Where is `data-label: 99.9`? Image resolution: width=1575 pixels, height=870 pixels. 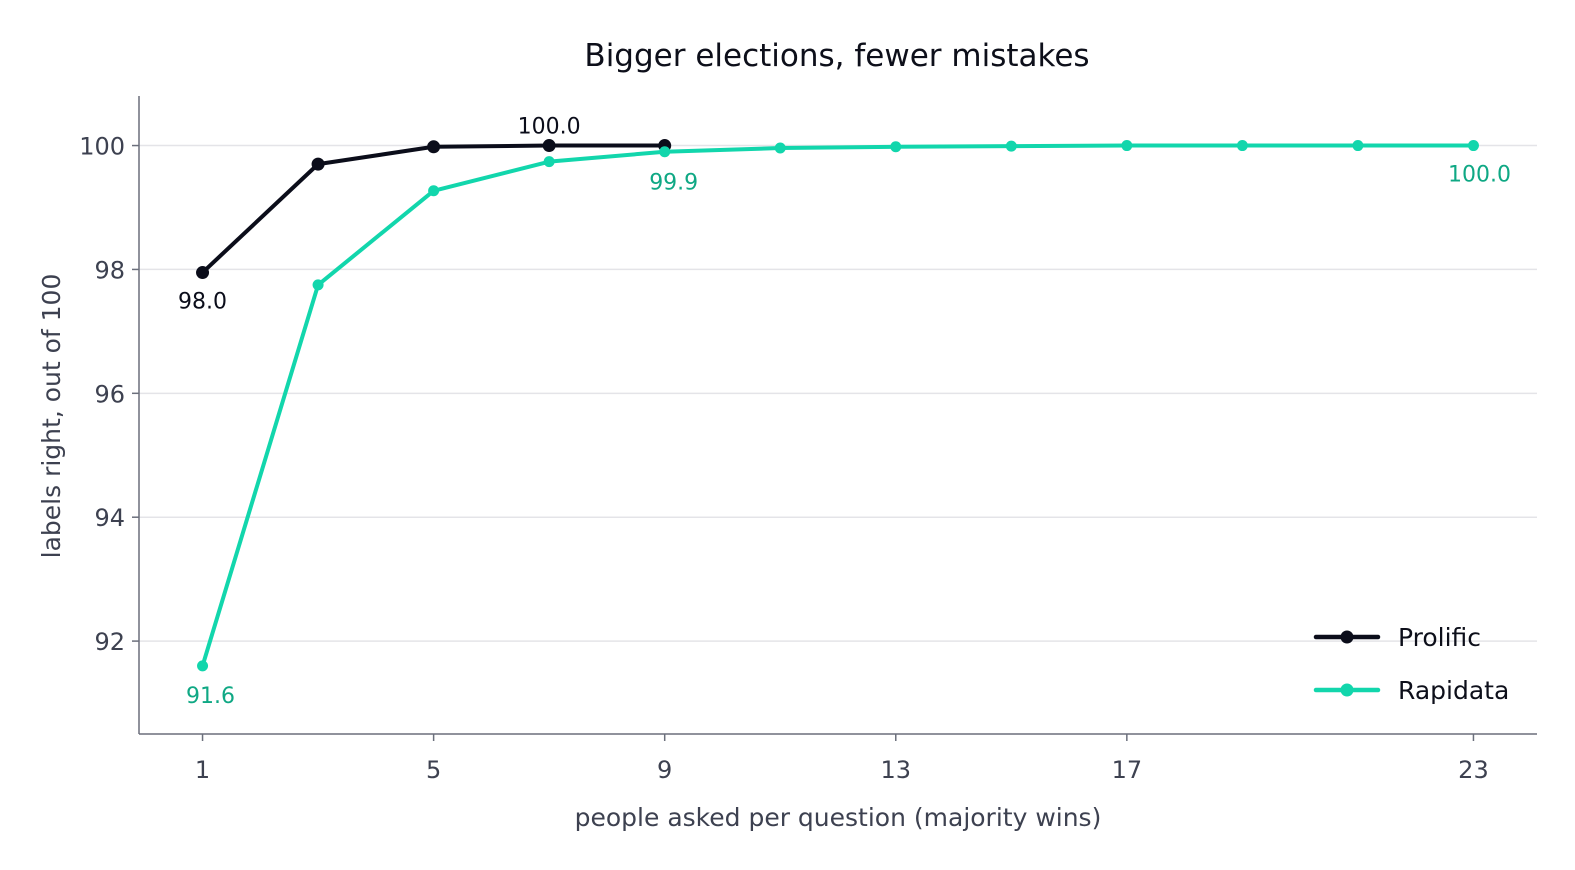 data-label: 99.9 is located at coordinates (673, 183).